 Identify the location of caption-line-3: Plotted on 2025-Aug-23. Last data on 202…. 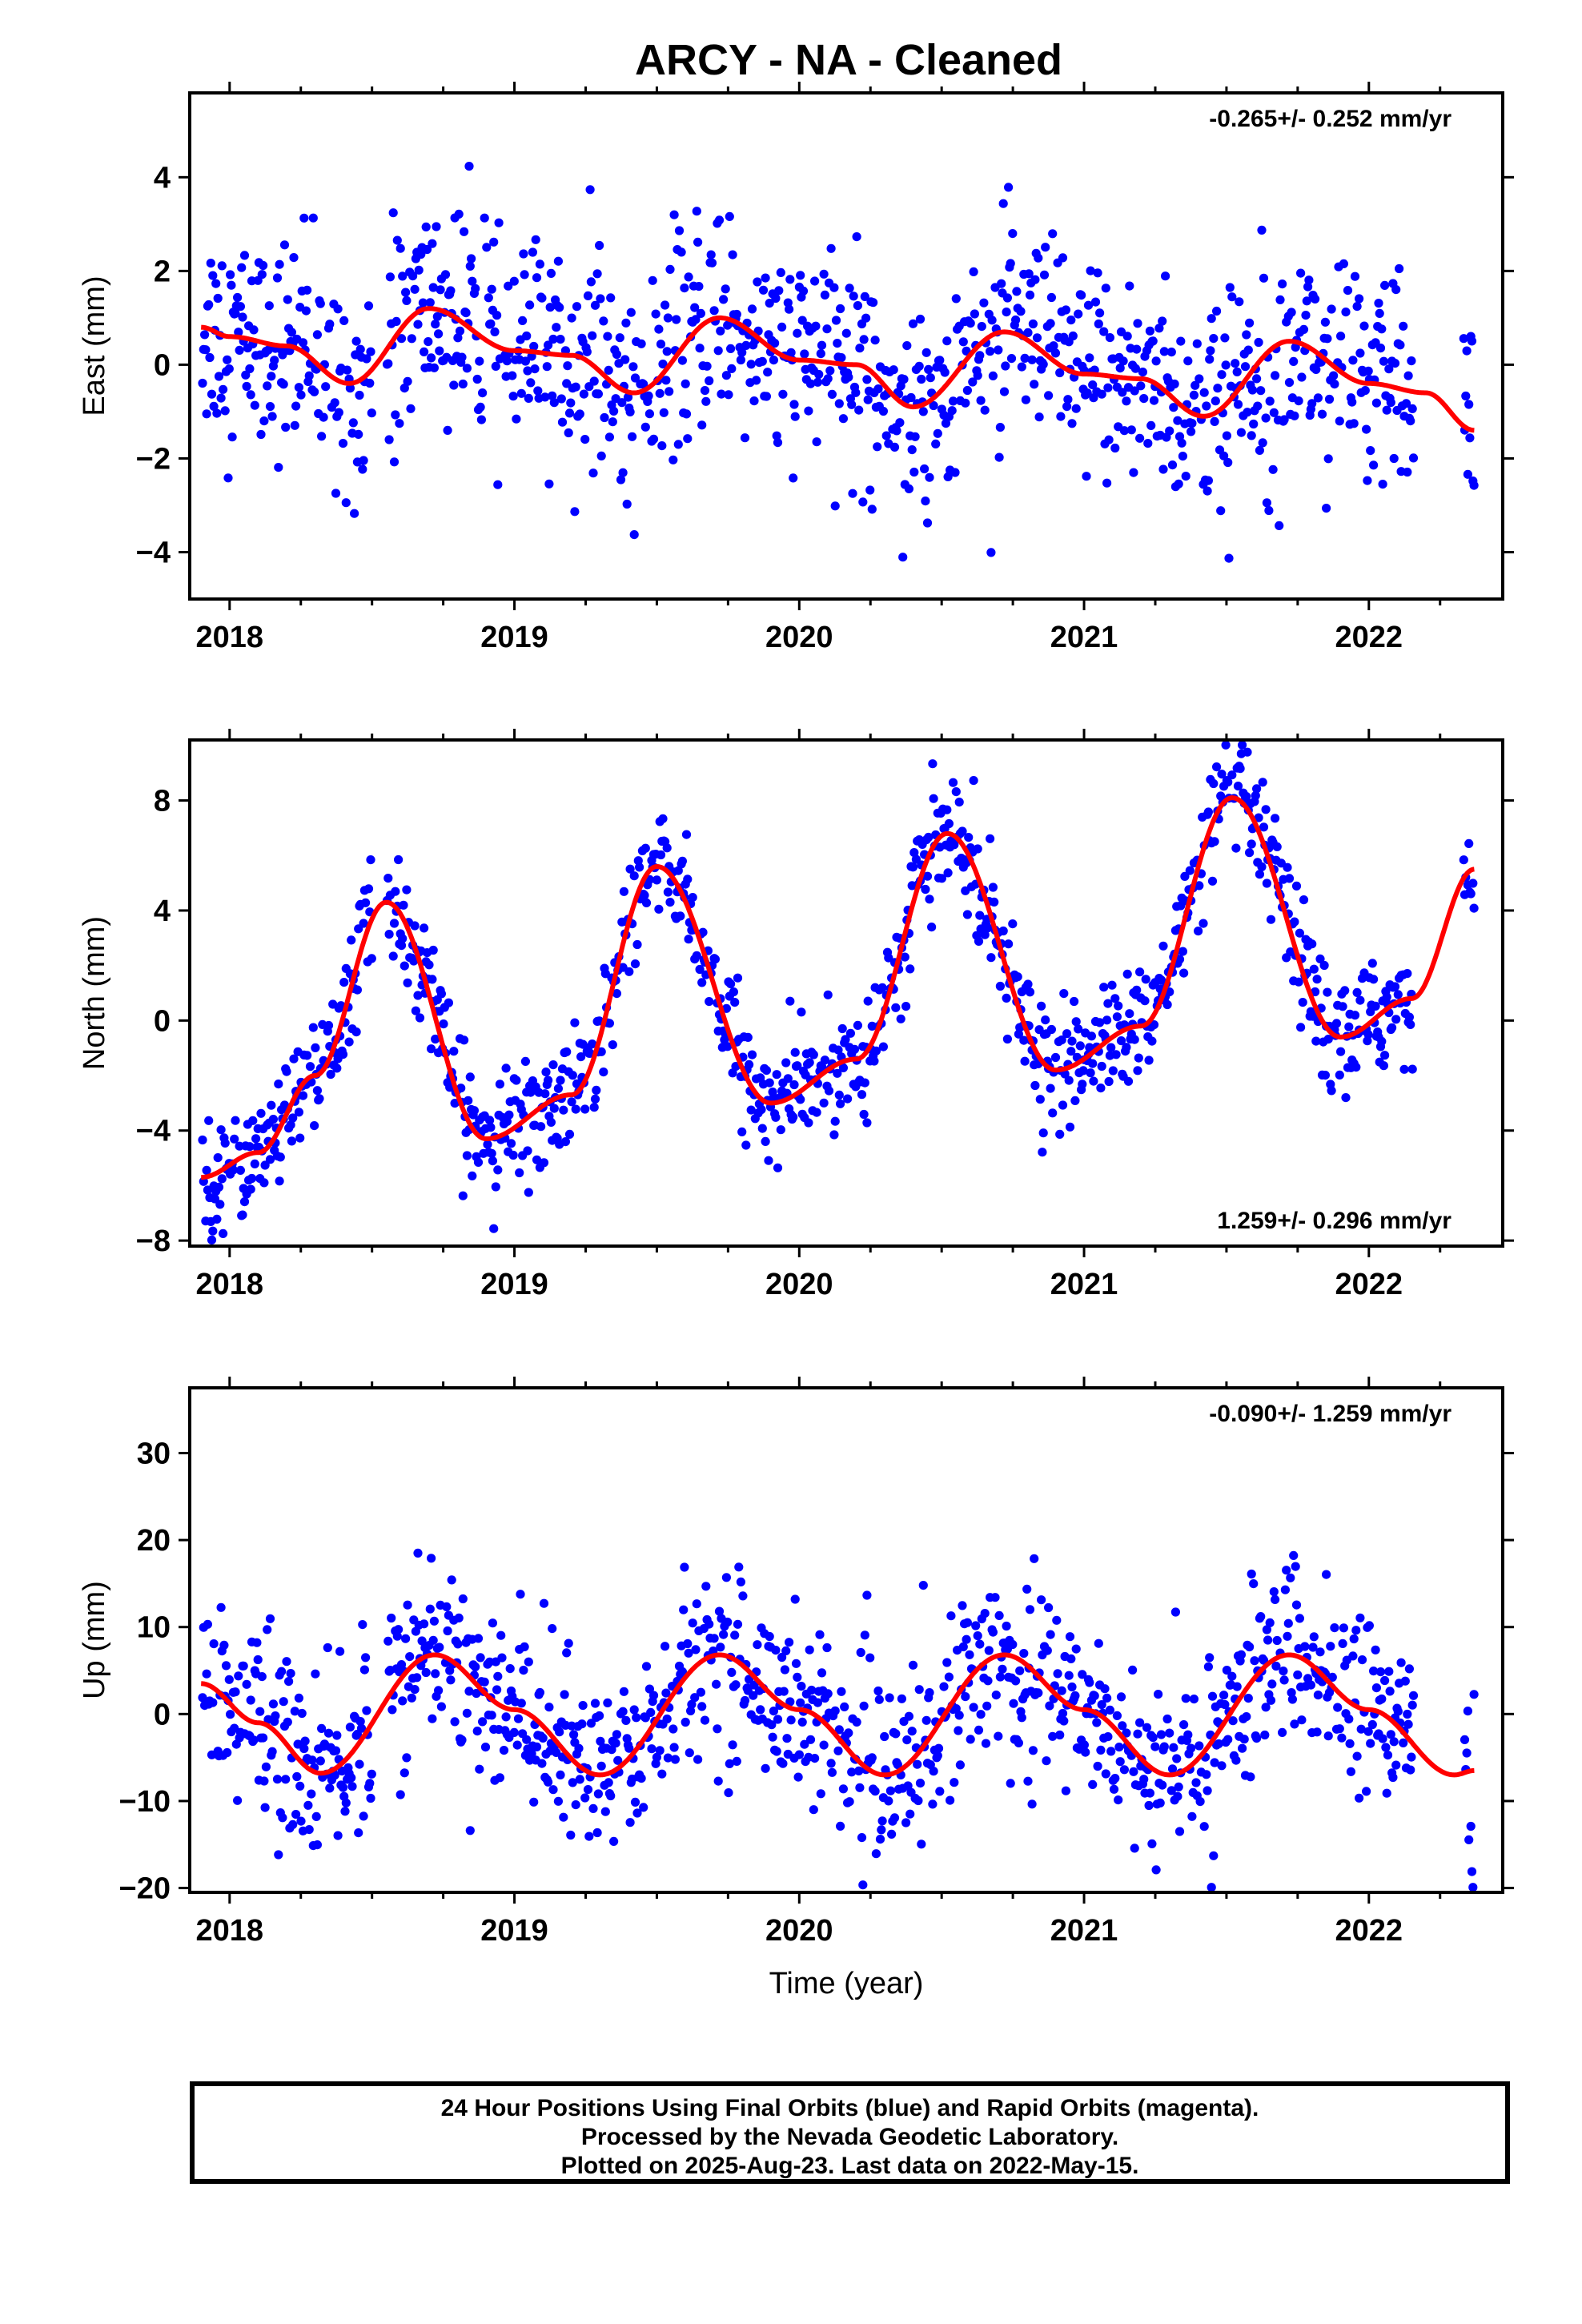
(849, 2166).